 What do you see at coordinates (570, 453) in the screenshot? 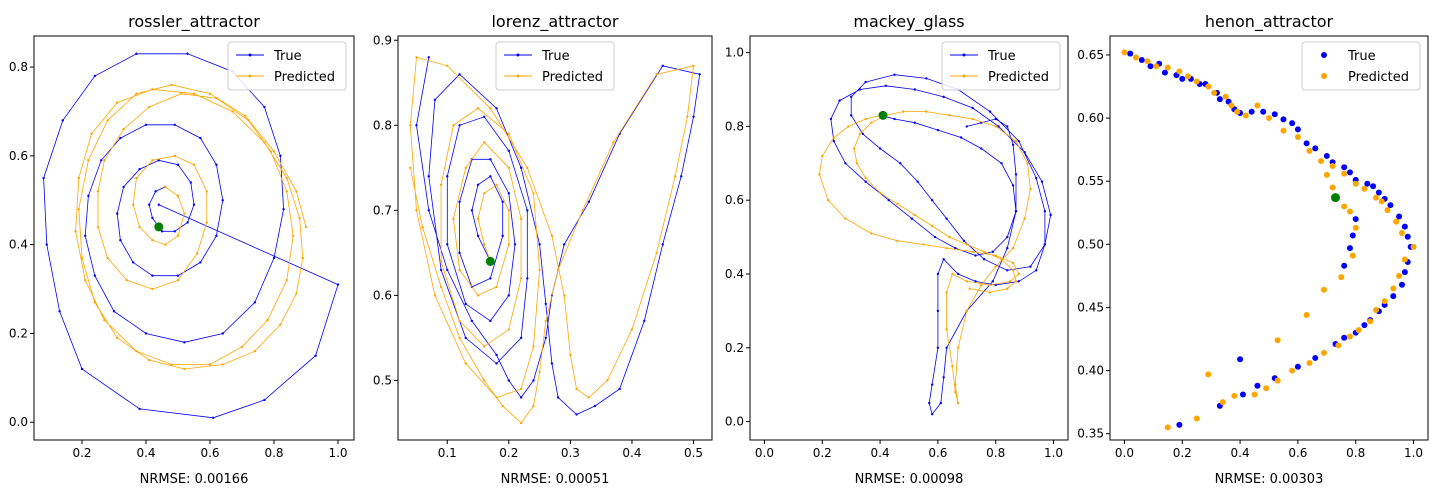
I see `x-tick-label: 0.3` at bounding box center [570, 453].